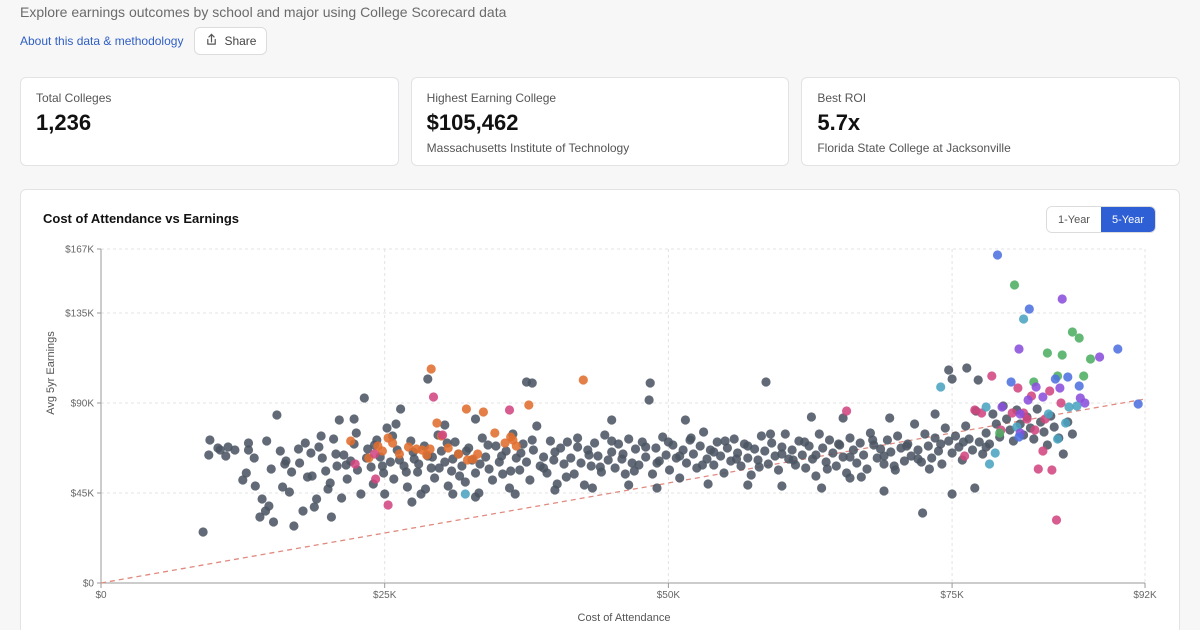 This screenshot has width=1200, height=630. I want to click on x-tick-label: $75K, so click(952, 595).